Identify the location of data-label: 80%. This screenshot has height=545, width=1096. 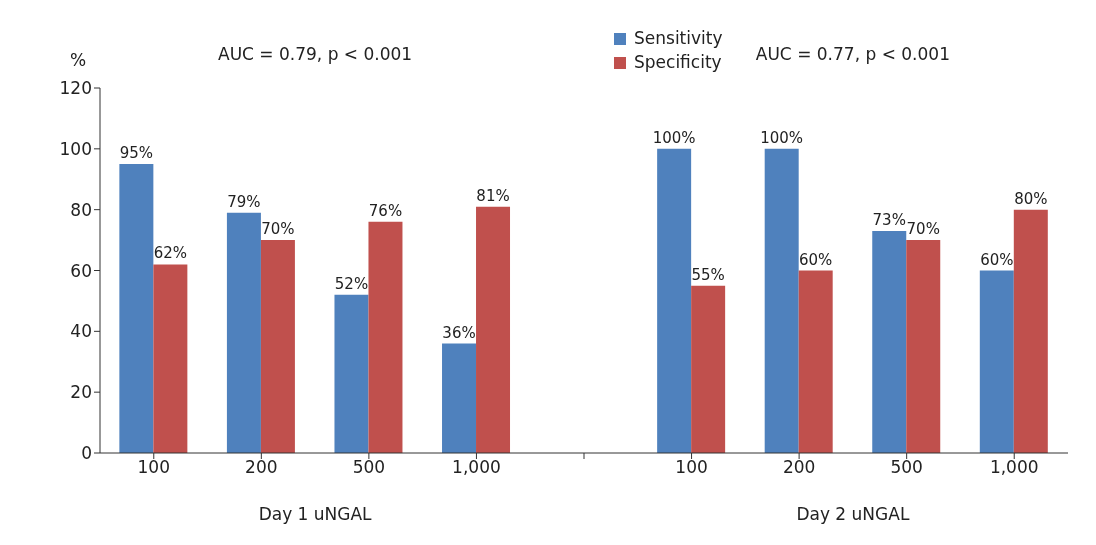
(1031, 198).